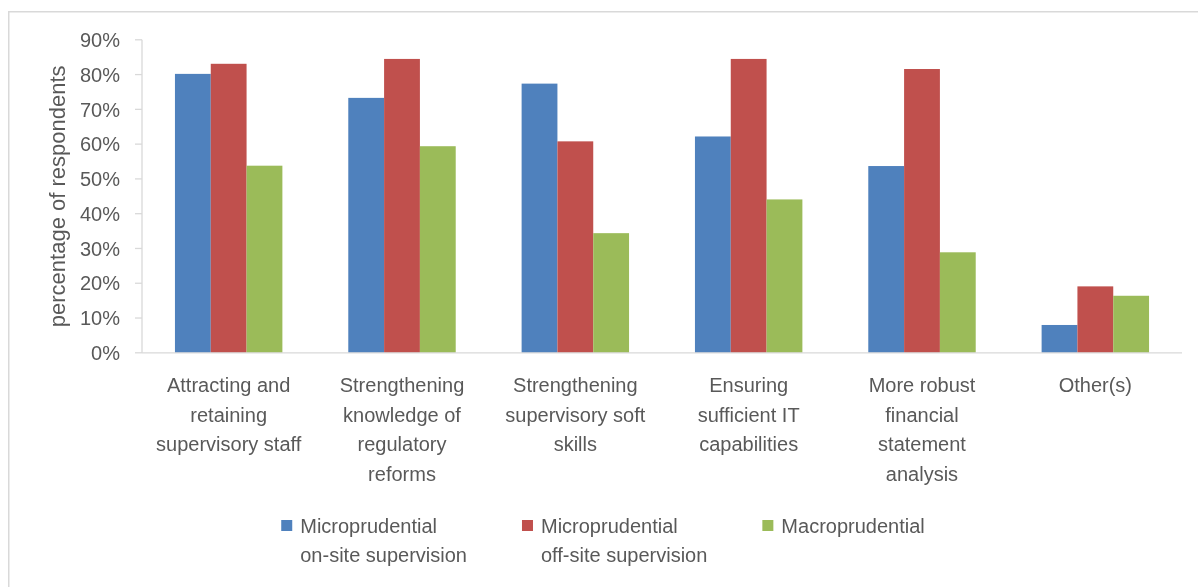  I want to click on y-tick-label: 90%, so click(100, 40).